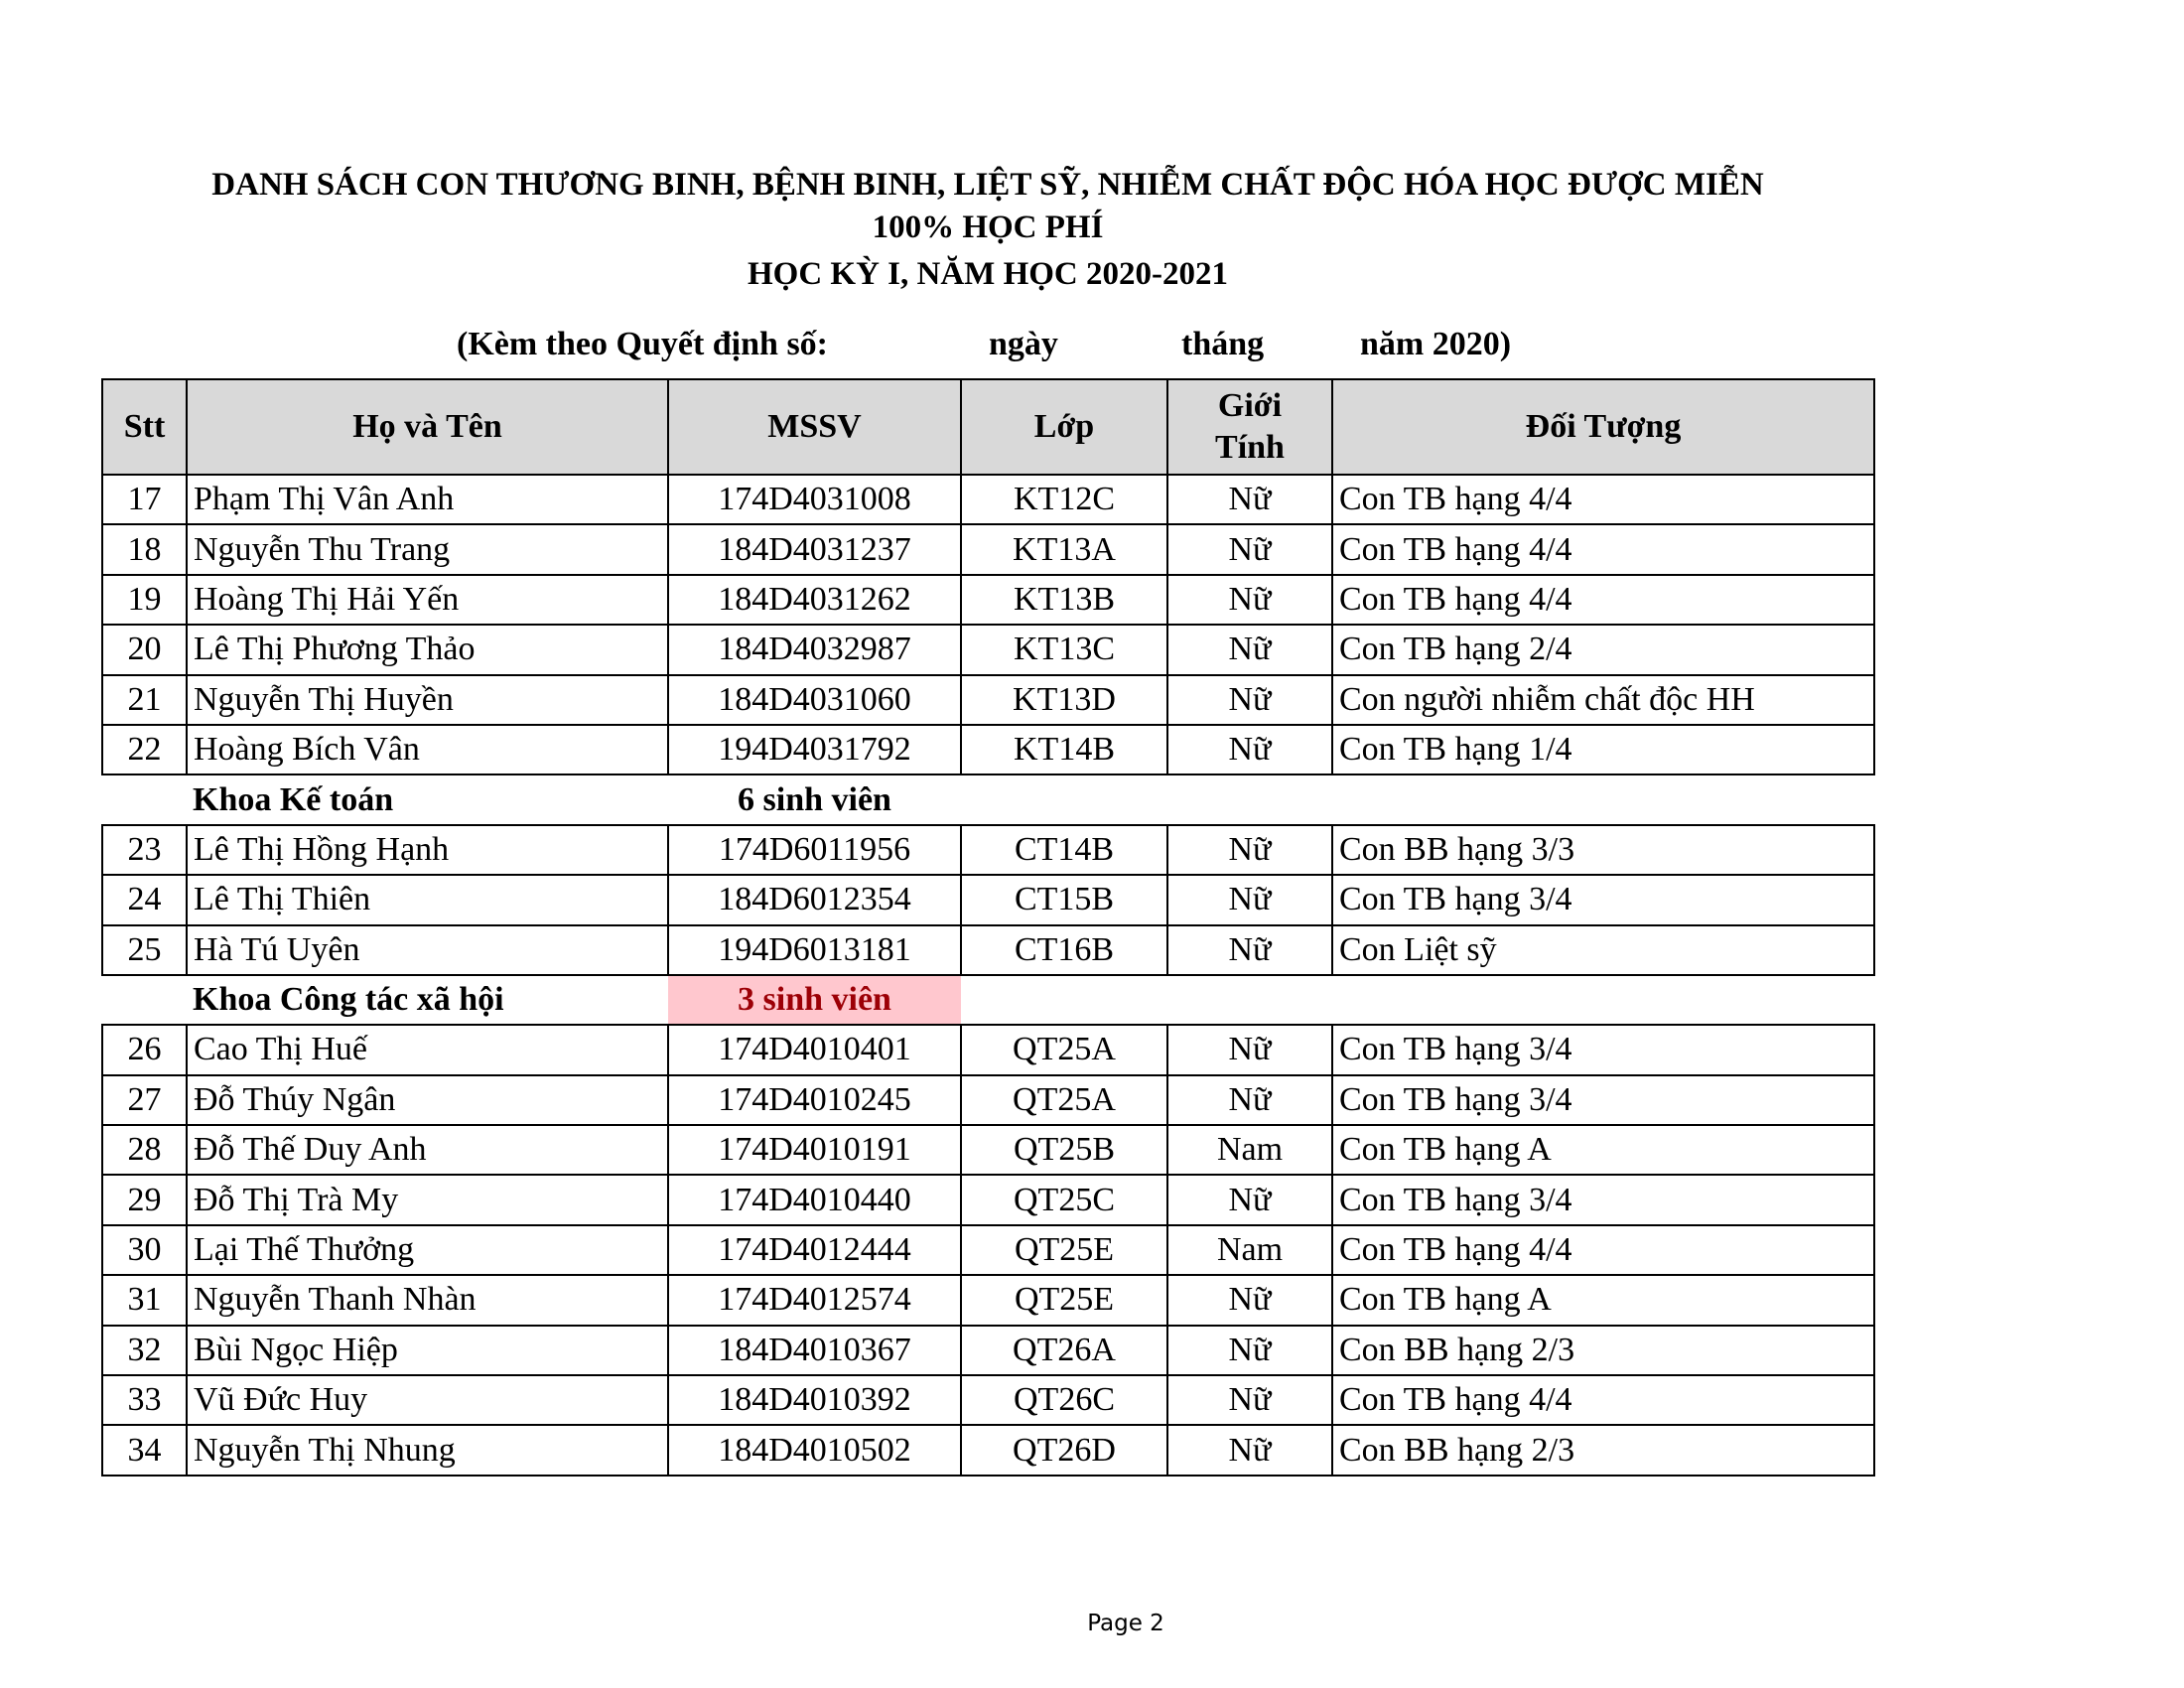 The width and height of the screenshot is (2184, 1688). What do you see at coordinates (814, 1150) in the screenshot?
I see `mssv-cell: 174D4010191` at bounding box center [814, 1150].